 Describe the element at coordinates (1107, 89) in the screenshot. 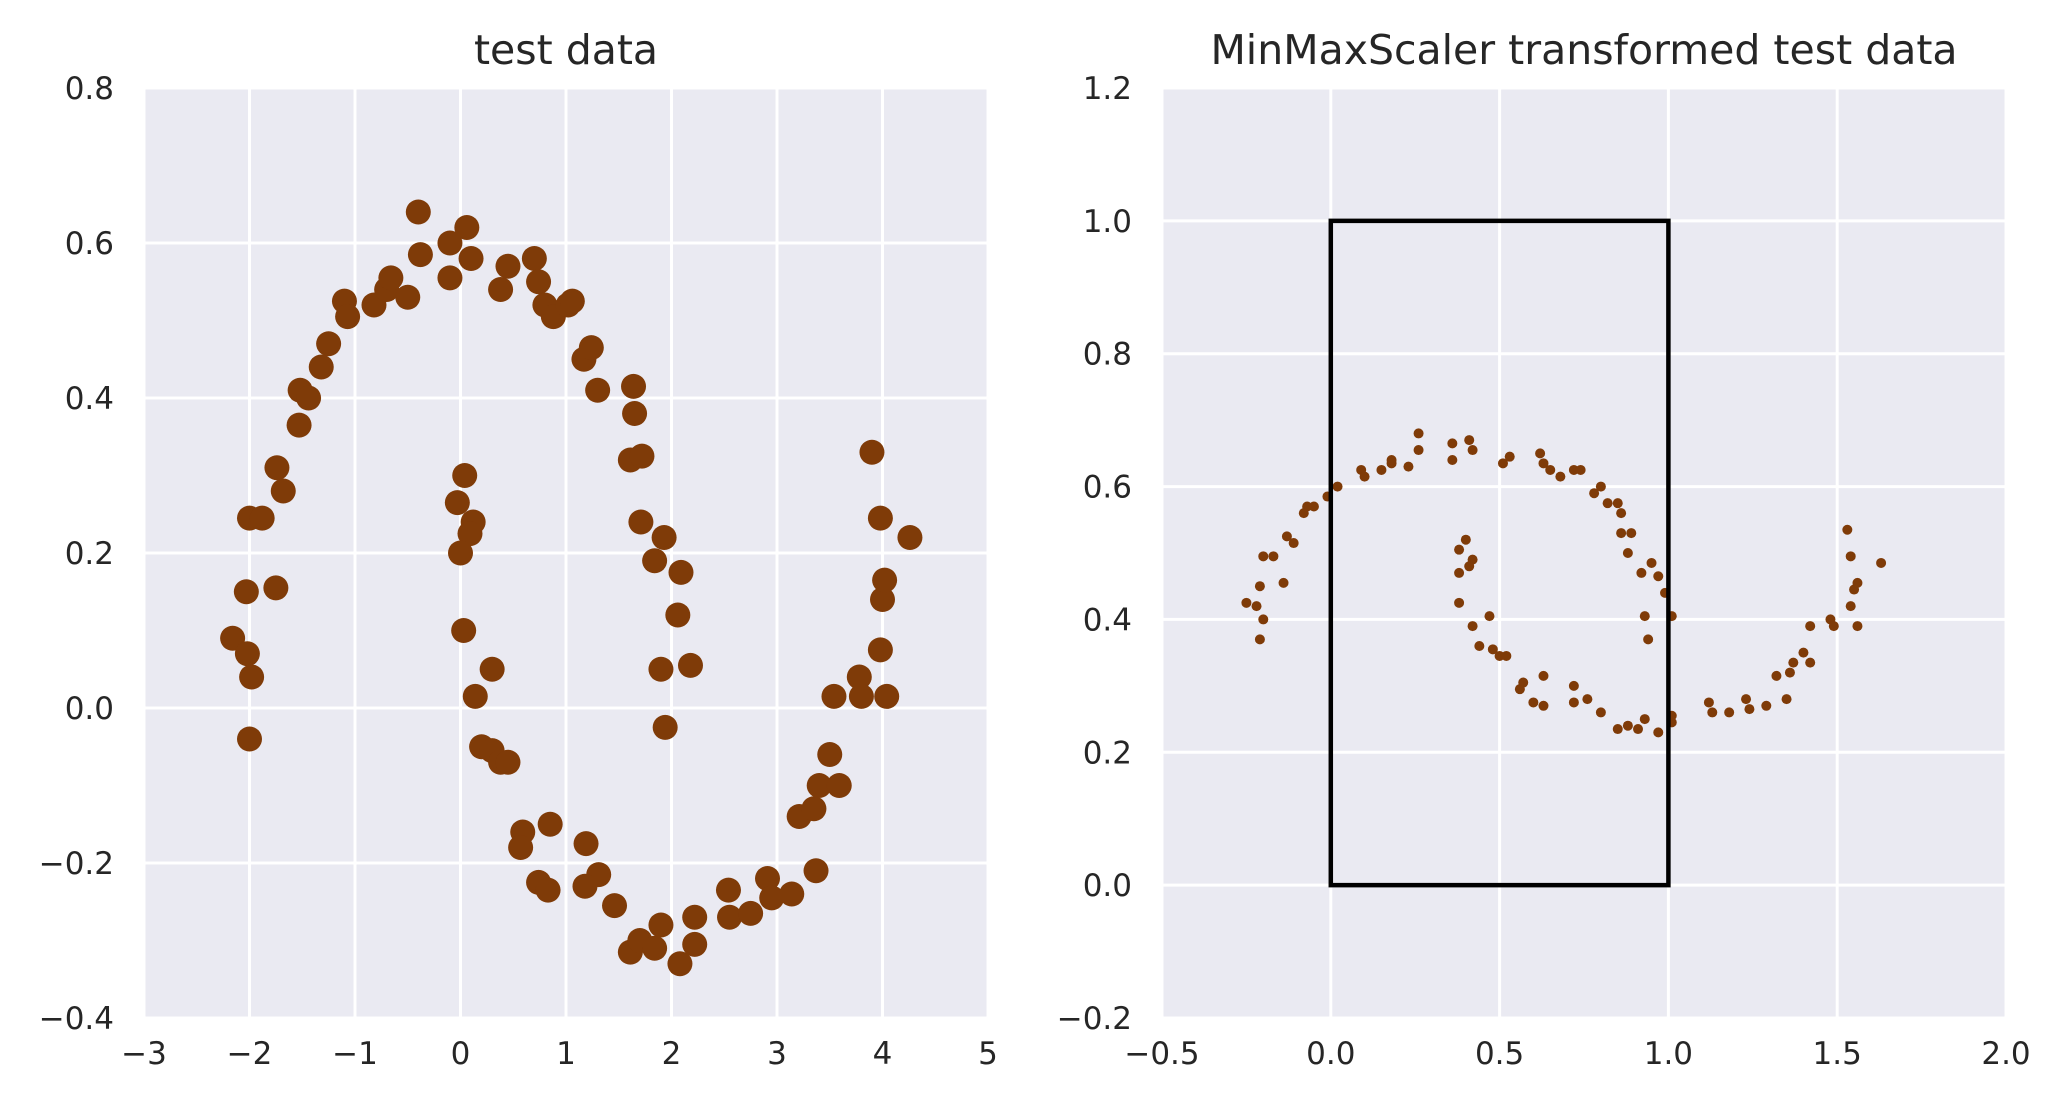

I see `y-tick-label: 1.2` at that location.